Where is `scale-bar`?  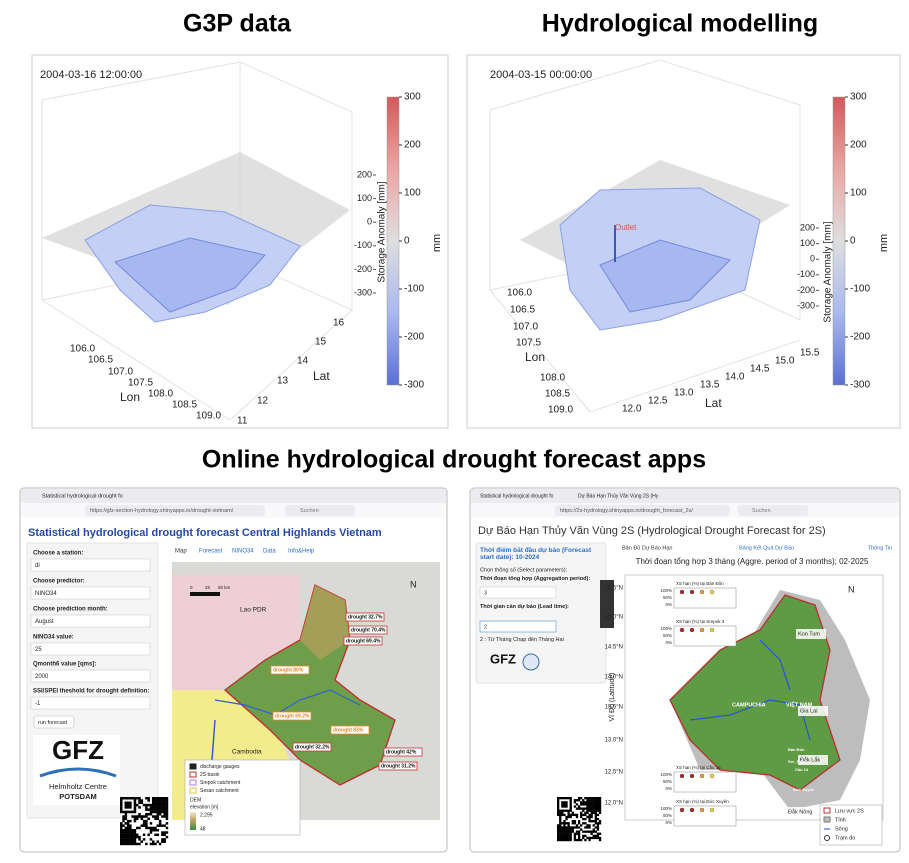 scale-bar is located at coordinates (205, 594).